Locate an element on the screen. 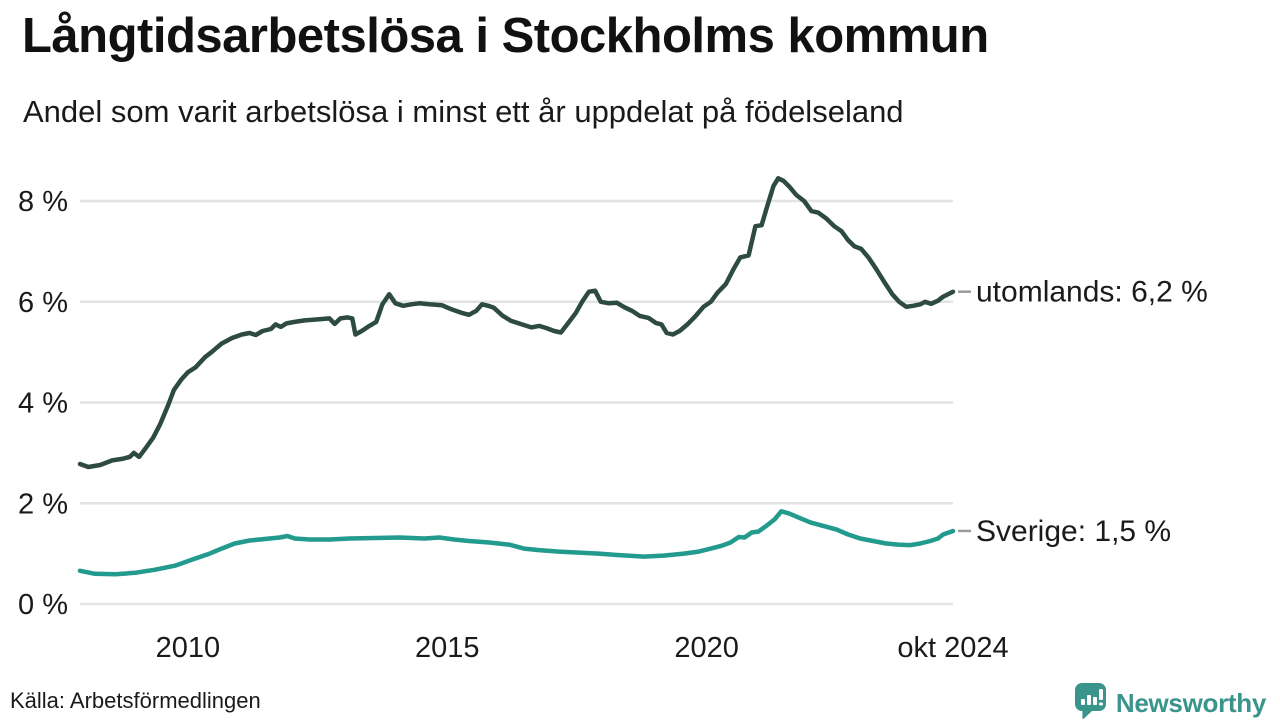 The width and height of the screenshot is (1280, 724). y-axis-tick-label: 8 % is located at coordinates (43, 202).